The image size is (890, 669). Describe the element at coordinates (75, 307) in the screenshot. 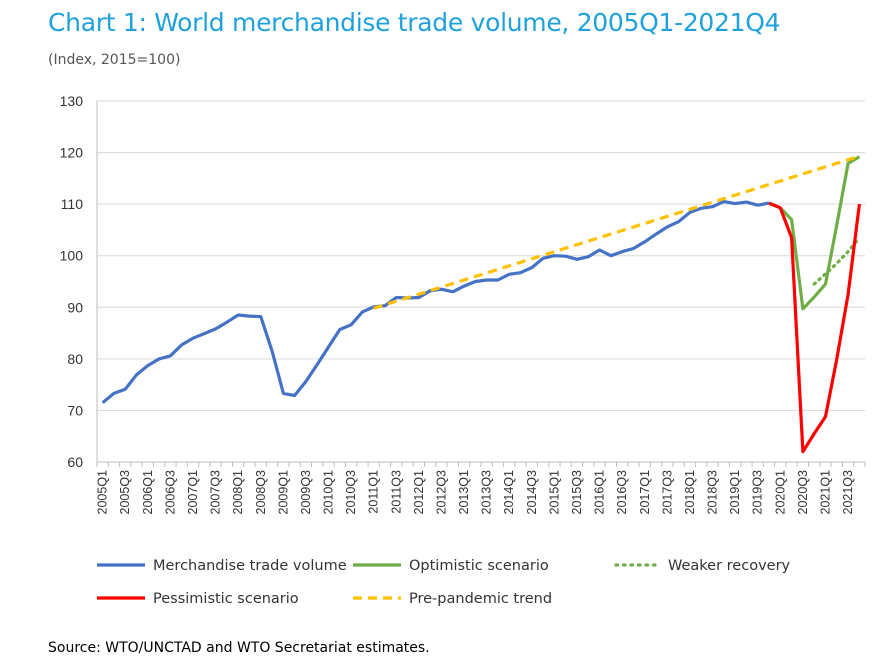

I see `y-tick-label: 90` at that location.